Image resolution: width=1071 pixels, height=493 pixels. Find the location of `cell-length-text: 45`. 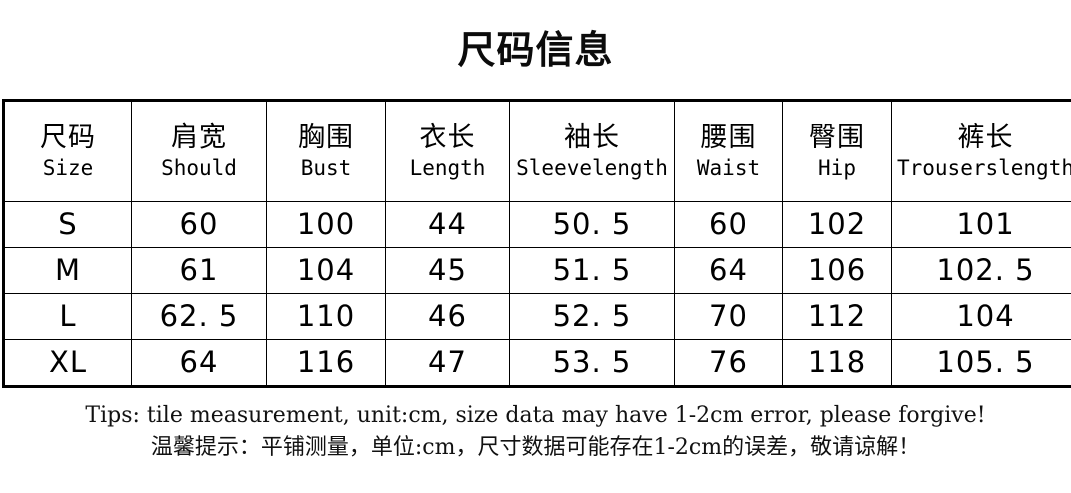

cell-length-text: 45 is located at coordinates (447, 270).